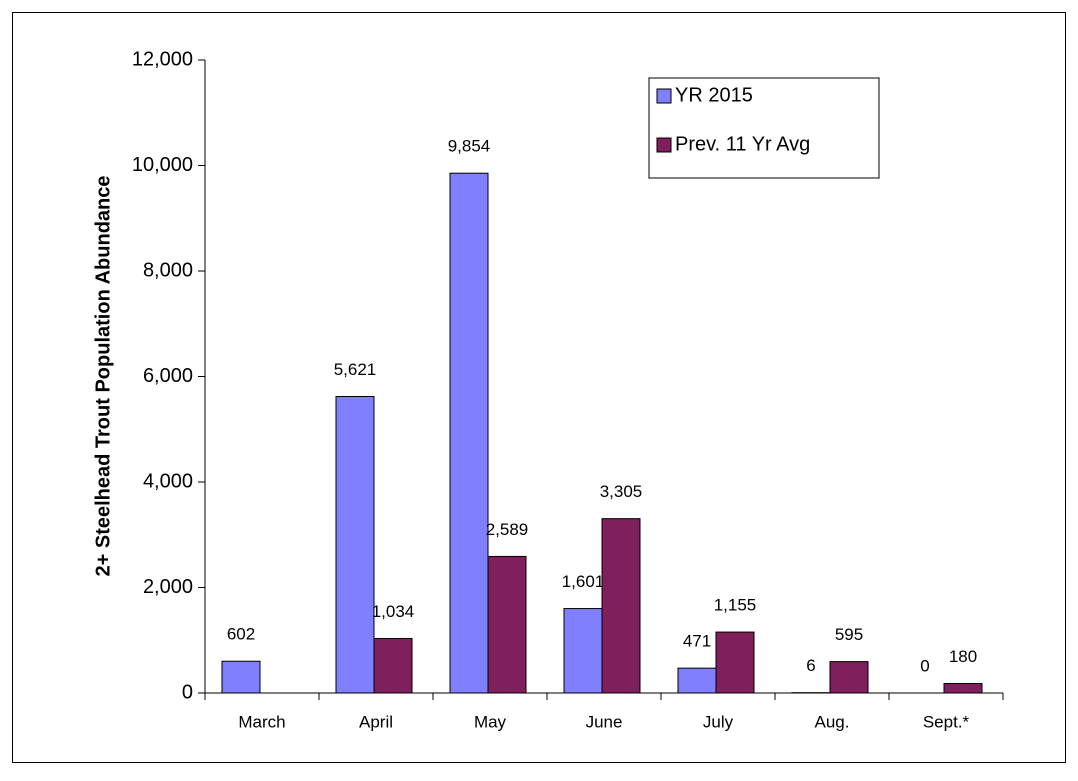  Describe the element at coordinates (742, 144) in the screenshot. I see `legend-label: Prev. 11 Yr Avg` at that location.